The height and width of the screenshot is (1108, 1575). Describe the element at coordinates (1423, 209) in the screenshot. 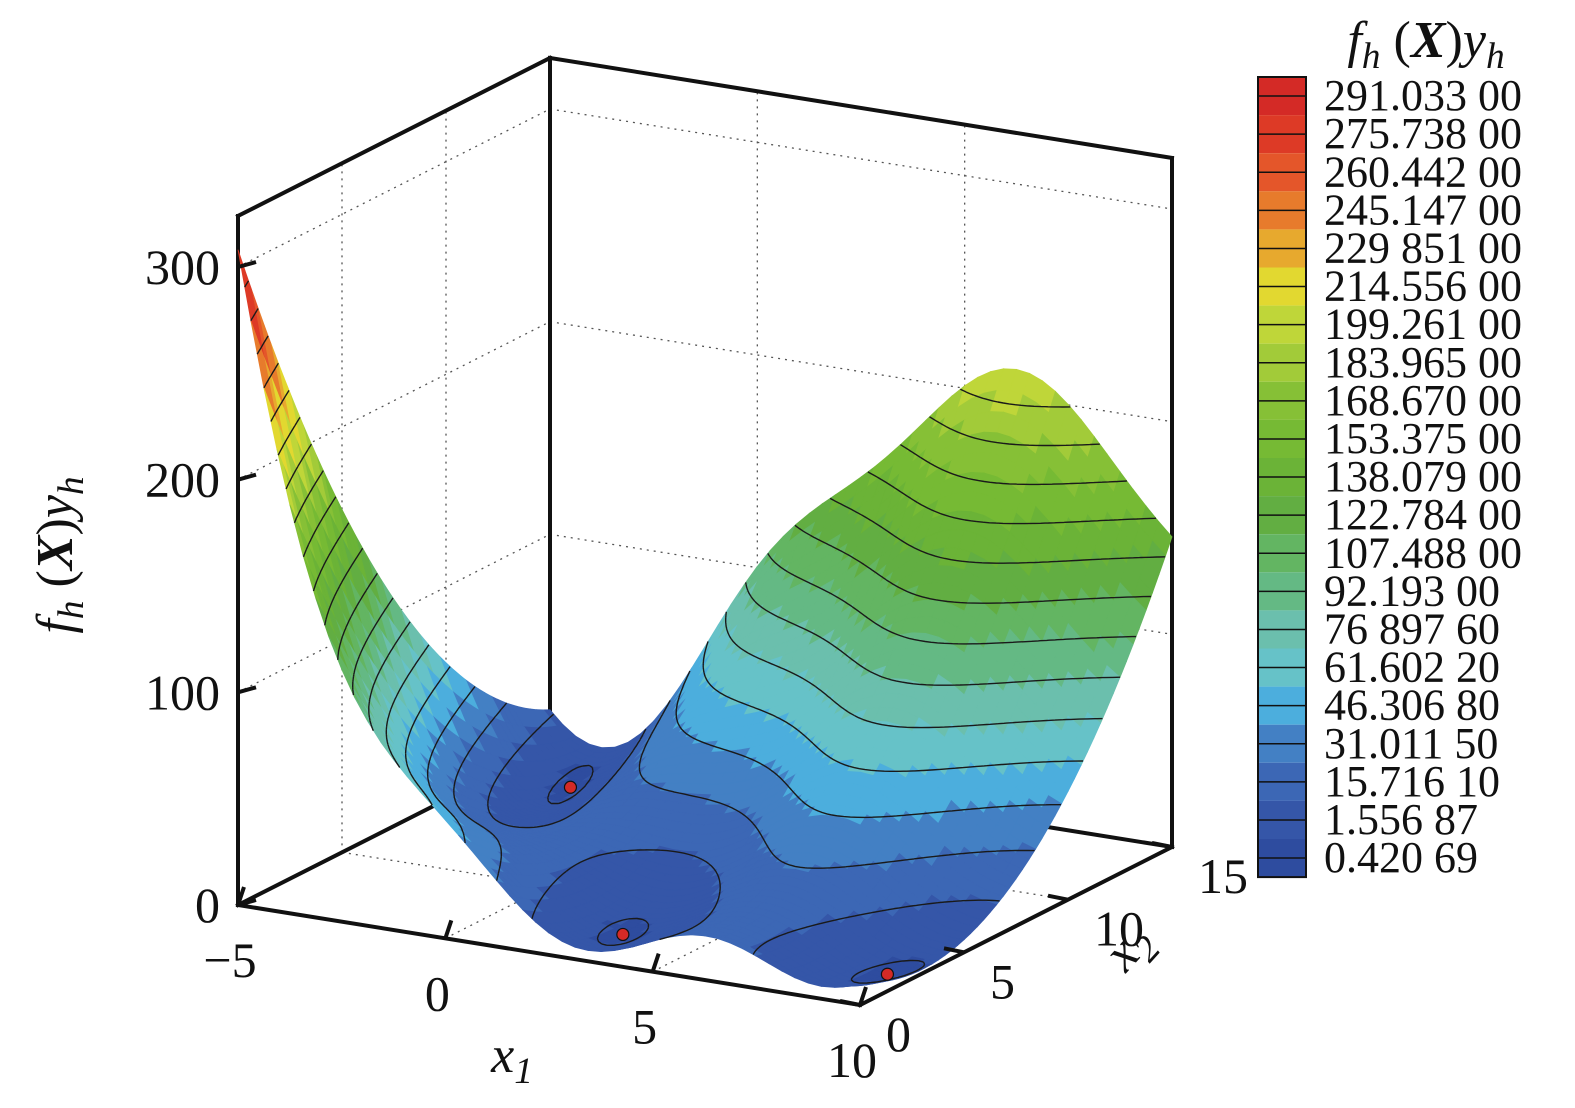

I see `legend-label: 245.147 00` at that location.